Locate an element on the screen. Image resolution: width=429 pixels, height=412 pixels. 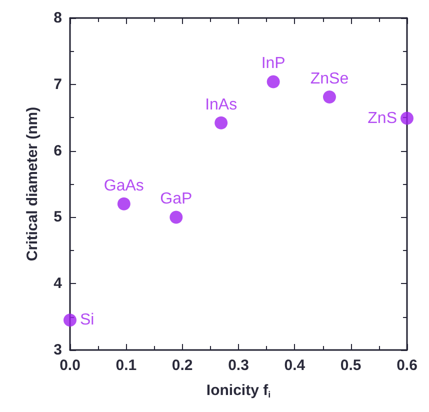
y-tick-label: 8 is located at coordinates (58, 18).